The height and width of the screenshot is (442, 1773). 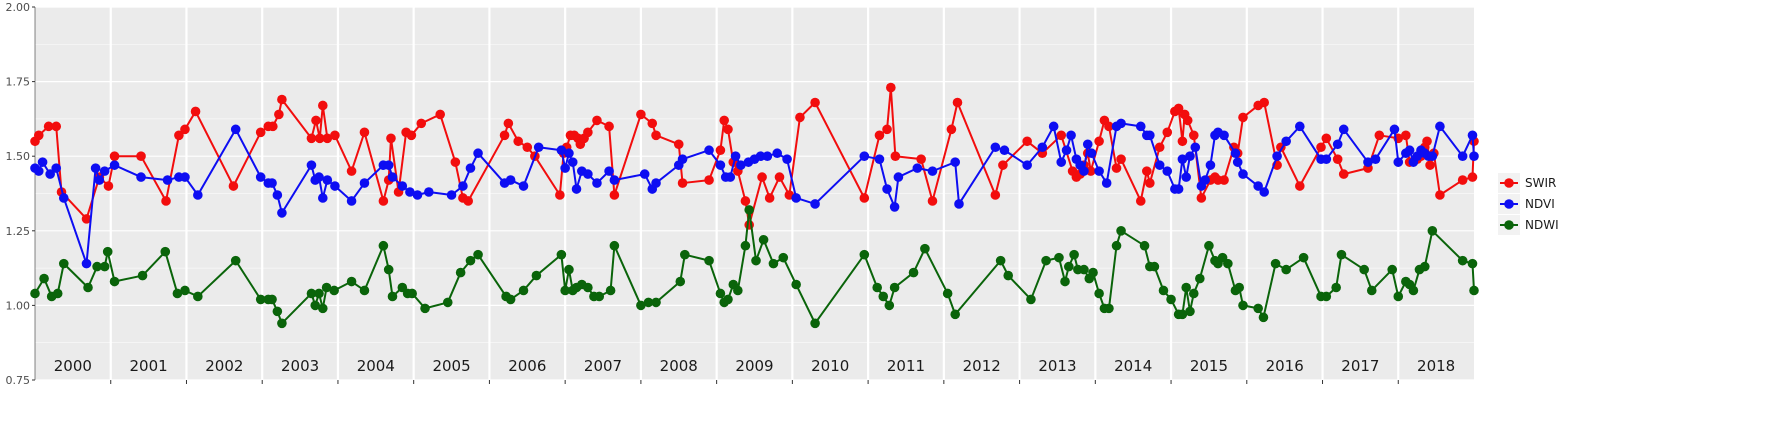 What do you see at coordinates (18, 305) in the screenshot?
I see `y-tick-label: 1.00` at bounding box center [18, 305].